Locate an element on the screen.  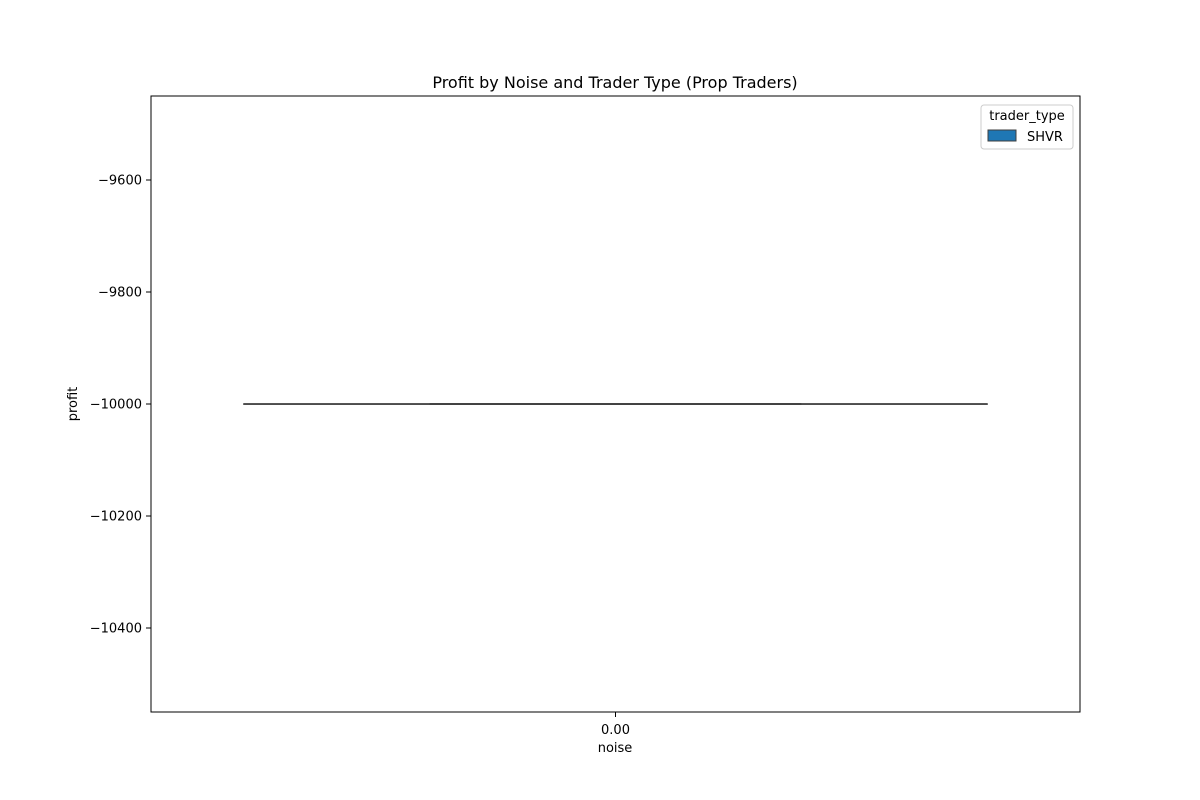
x-axis: 0.00 is located at coordinates (615, 725).